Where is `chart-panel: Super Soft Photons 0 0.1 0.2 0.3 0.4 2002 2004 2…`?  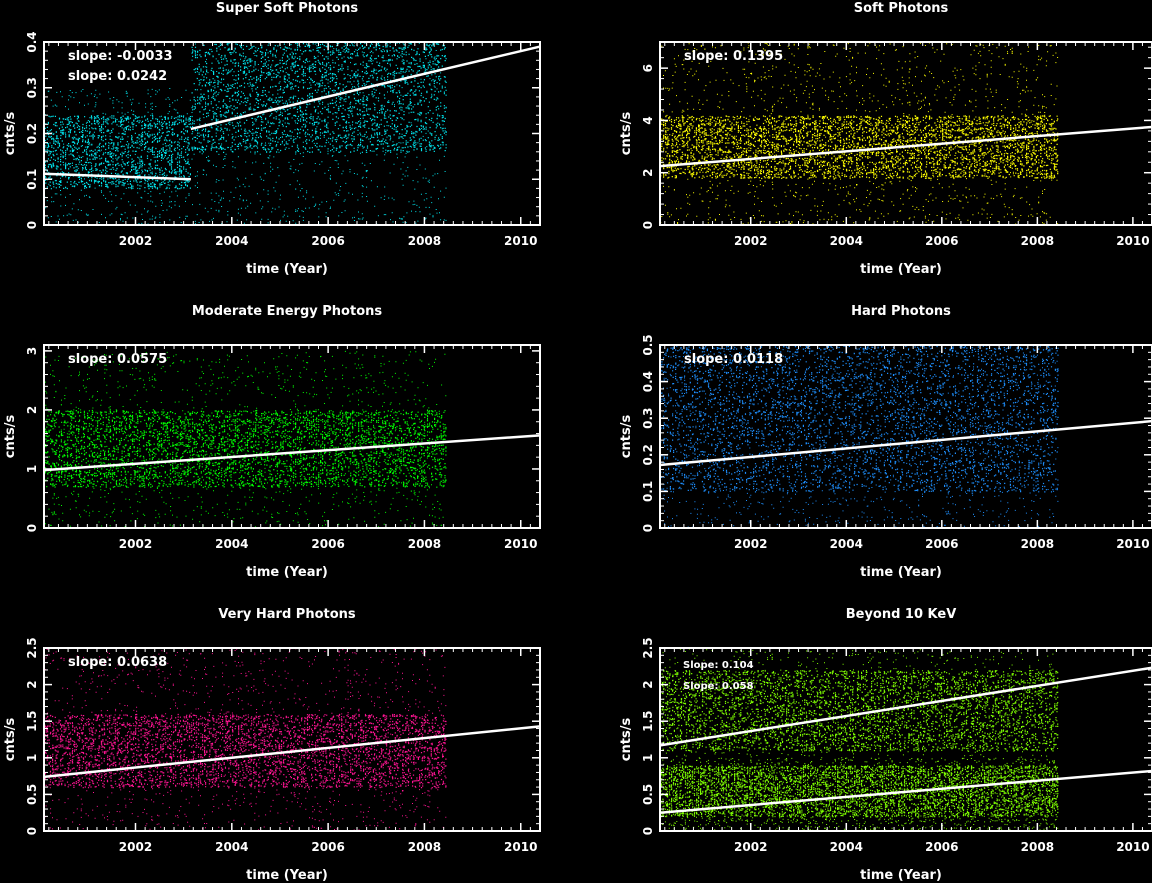
chart-panel: Super Soft Photons 0 0.1 0.2 0.3 0.4 2002 2004 2… is located at coordinates (272, 139).